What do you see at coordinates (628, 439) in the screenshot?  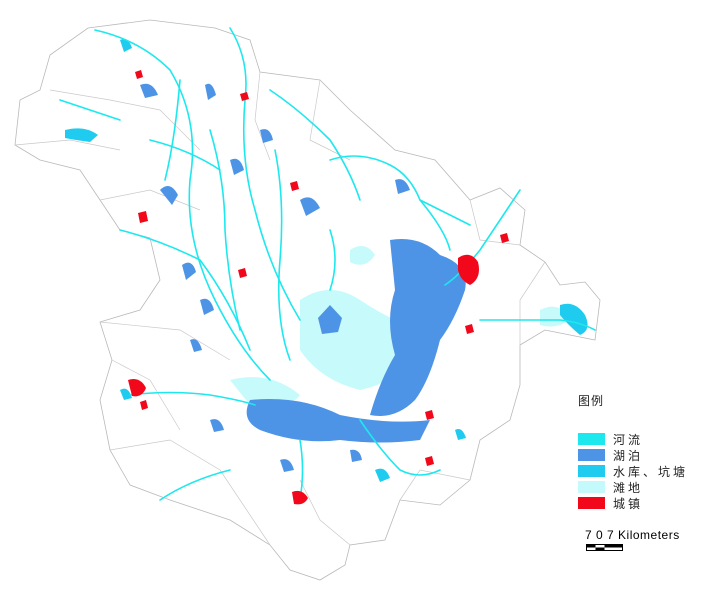 I see `legend-label-river: 河流` at bounding box center [628, 439].